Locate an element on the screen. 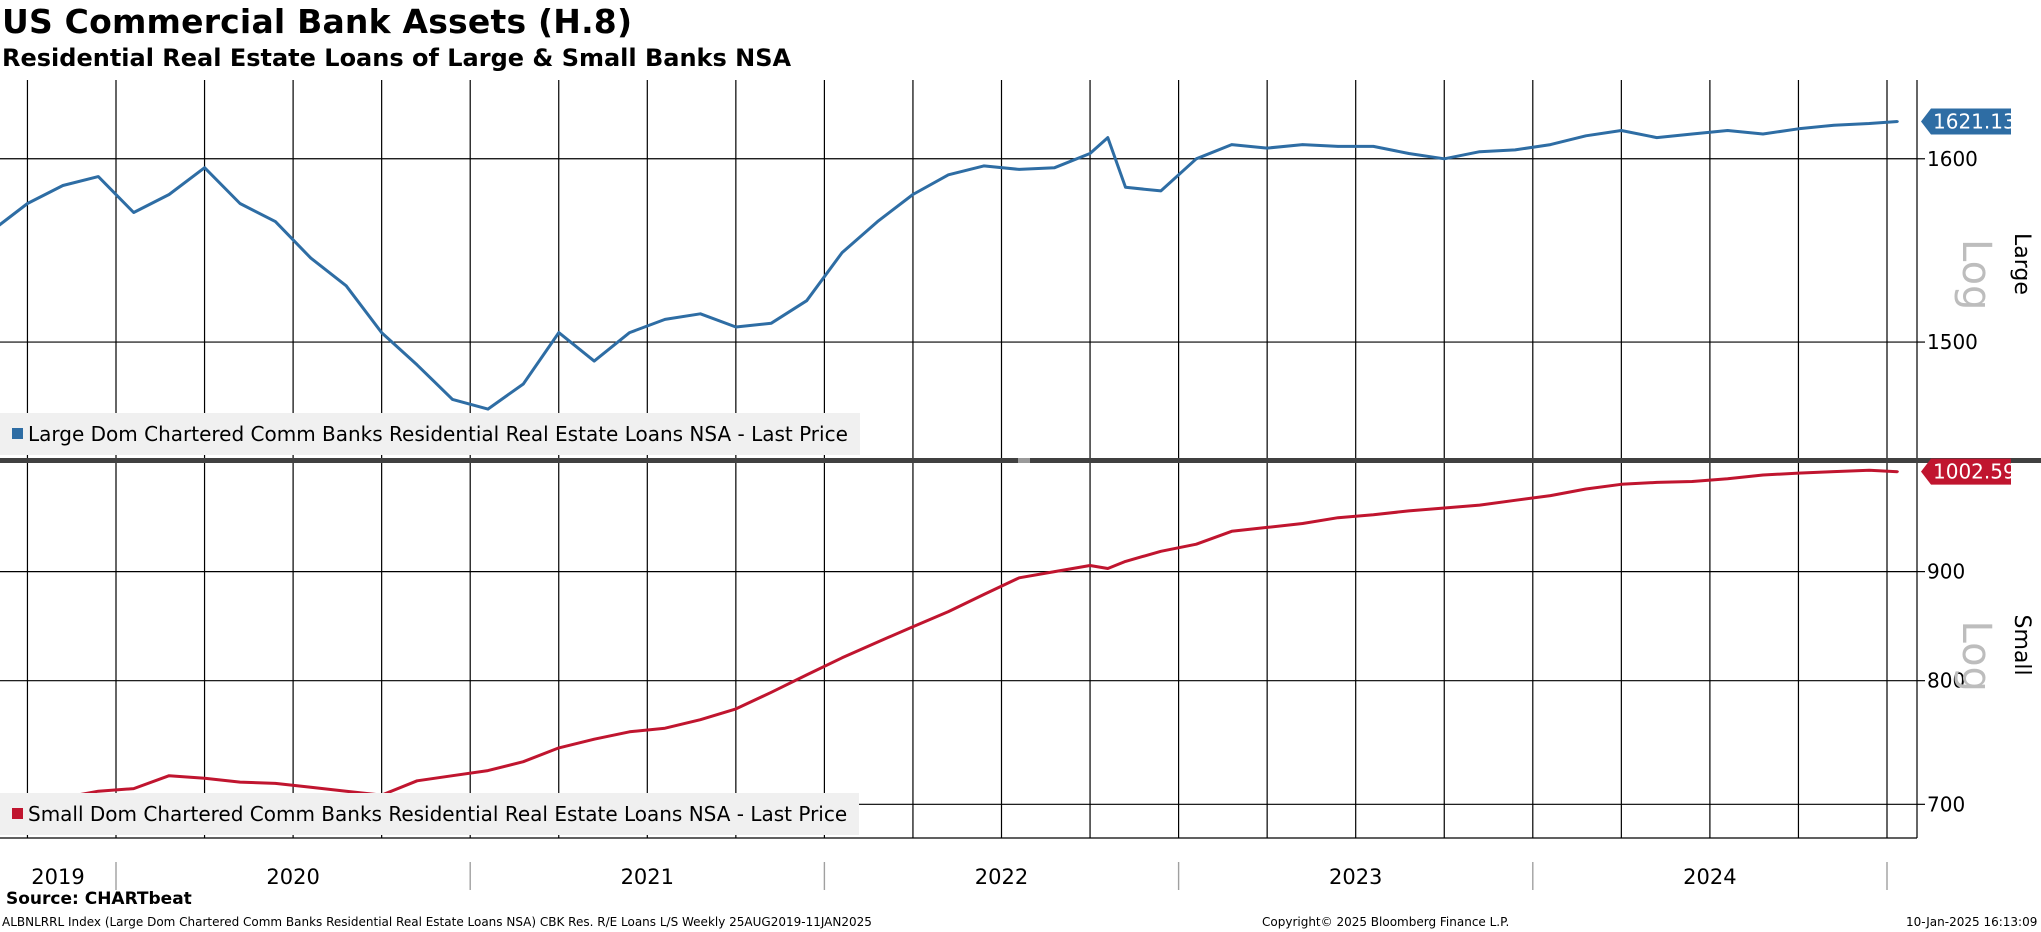  x-year-label: 2021 is located at coordinates (647, 877).